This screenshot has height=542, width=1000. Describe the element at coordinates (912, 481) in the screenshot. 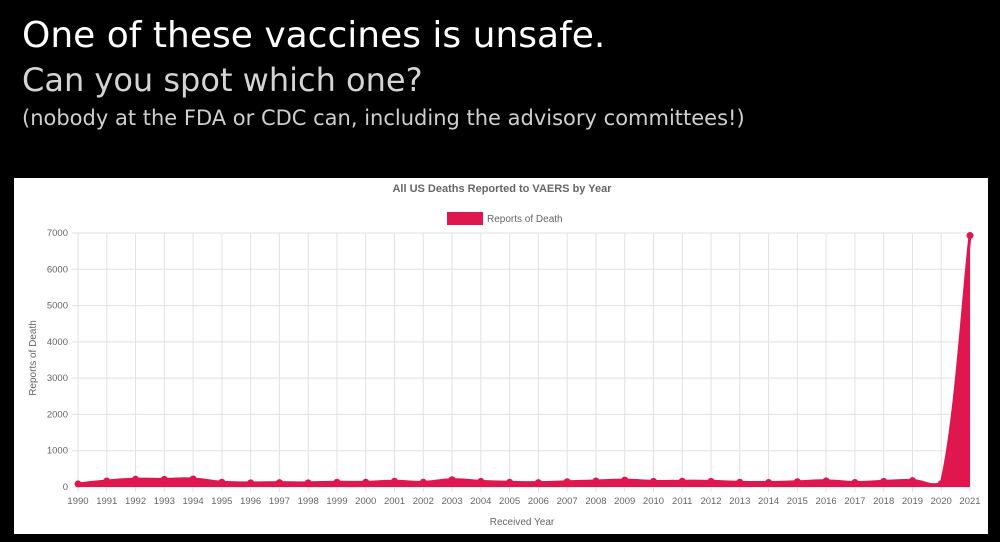

I see `data-point-2019` at that location.